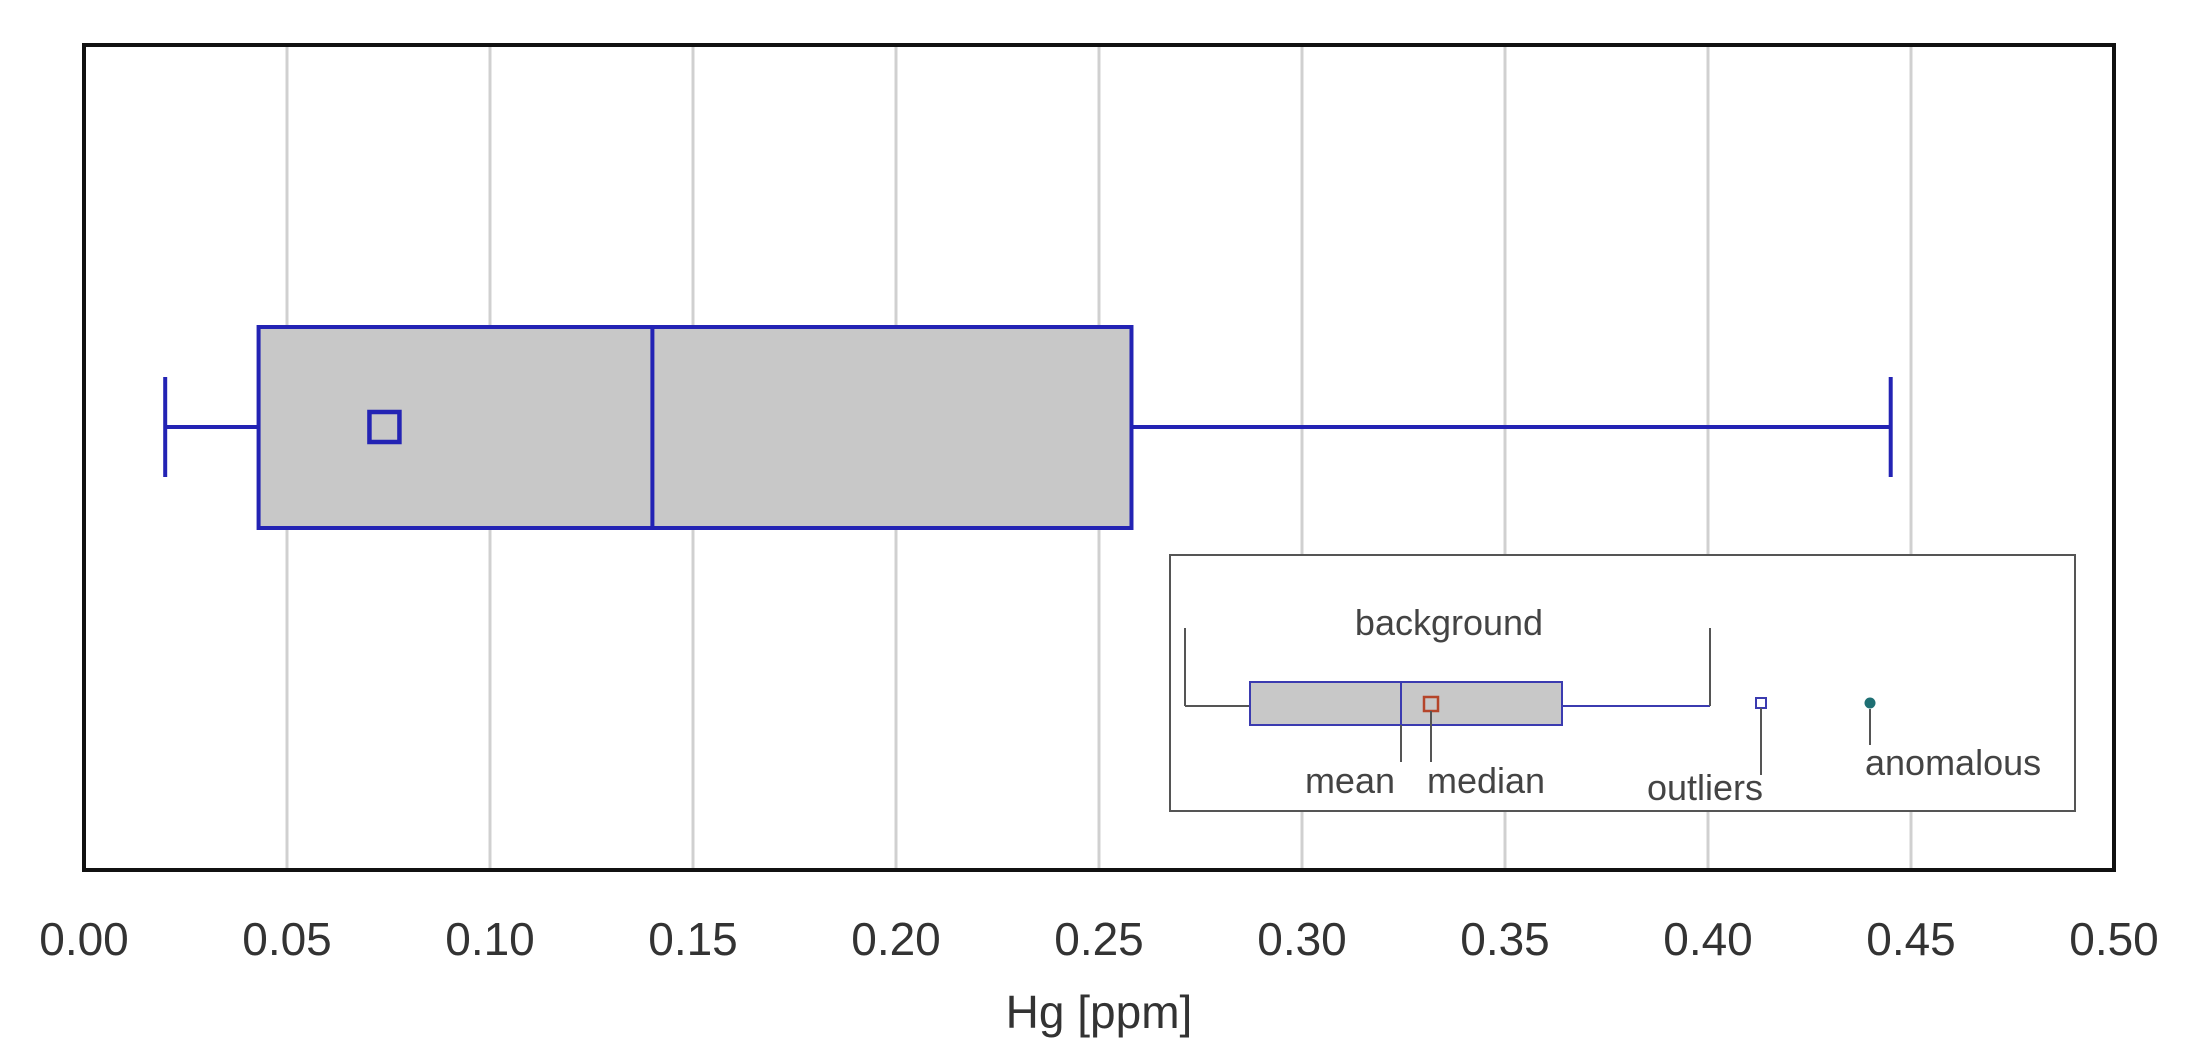 This screenshot has height=1059, width=2197. I want to click on x-tick-label-1: 0.05, so click(287, 939).